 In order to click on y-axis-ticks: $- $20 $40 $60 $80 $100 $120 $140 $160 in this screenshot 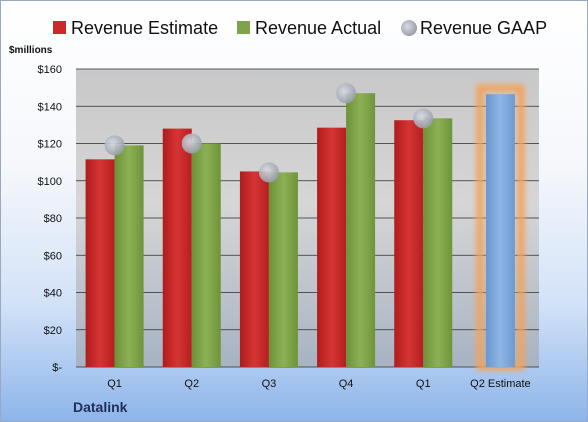, I will do `click(50, 219)`.